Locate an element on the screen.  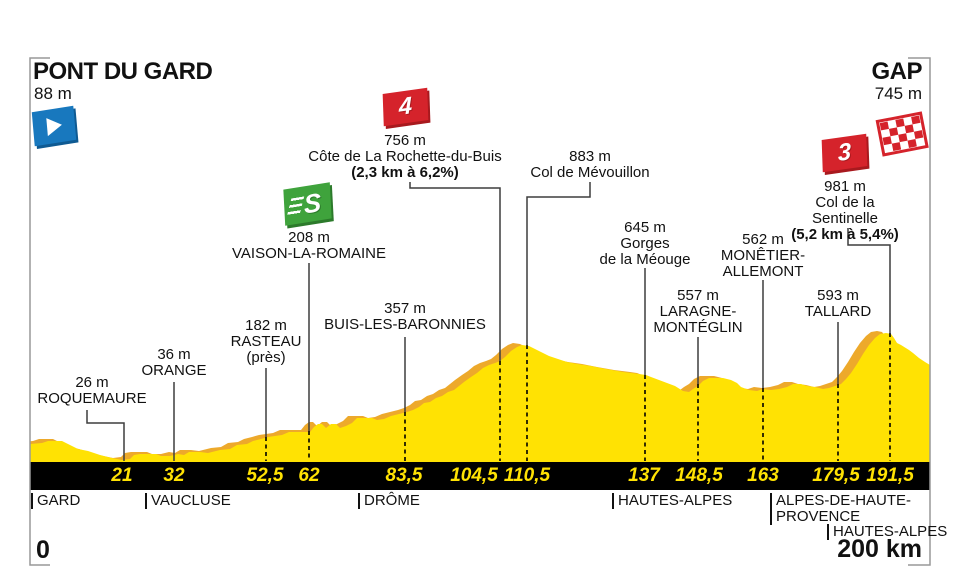
km-tick: 32 is located at coordinates (174, 475).